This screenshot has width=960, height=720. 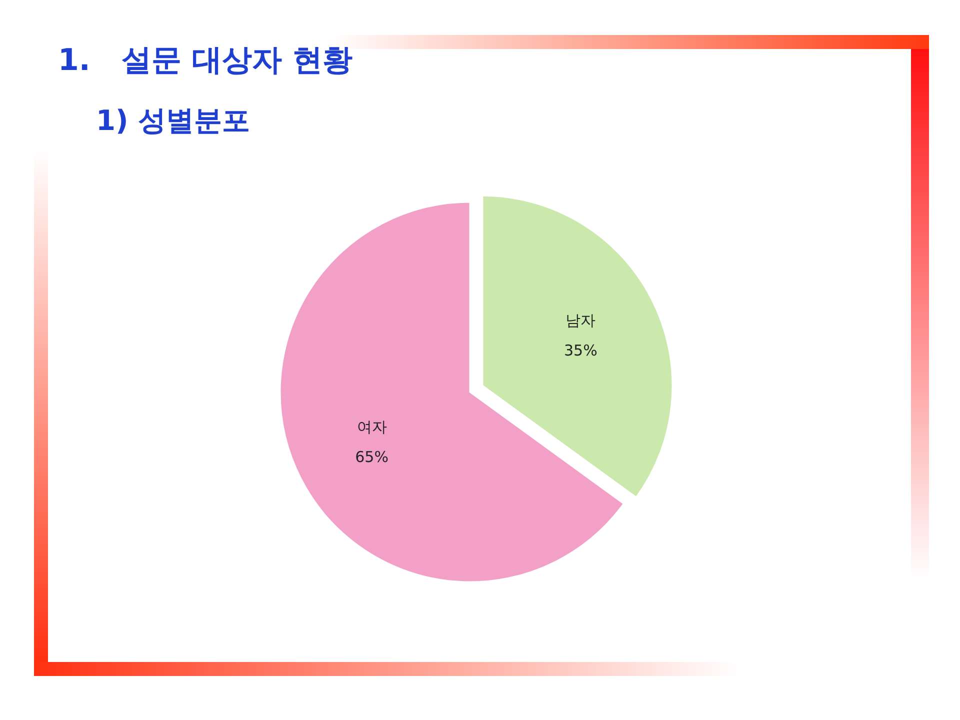 I want to click on title: 1. 설문 대상자 현황, so click(x=205, y=60).